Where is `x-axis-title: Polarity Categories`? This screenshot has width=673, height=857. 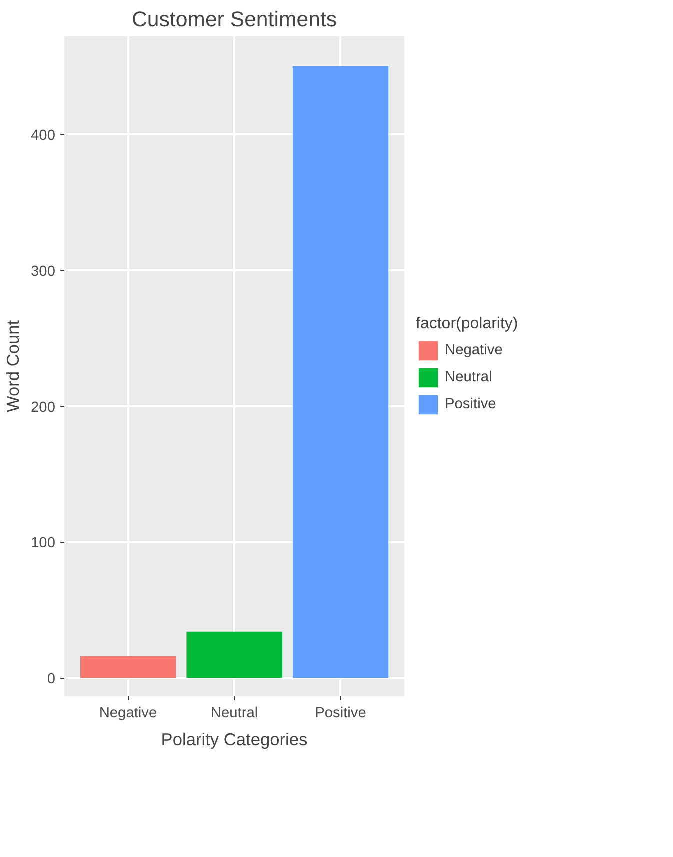 x-axis-title: Polarity Categories is located at coordinates (234, 740).